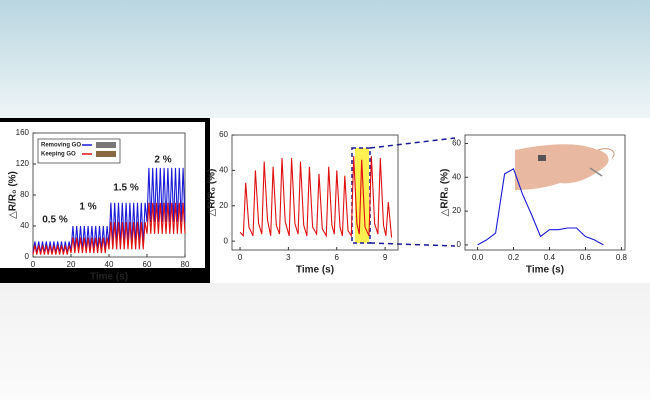  Describe the element at coordinates (337, 257) in the screenshot. I see `x-tick-label: 6` at that location.